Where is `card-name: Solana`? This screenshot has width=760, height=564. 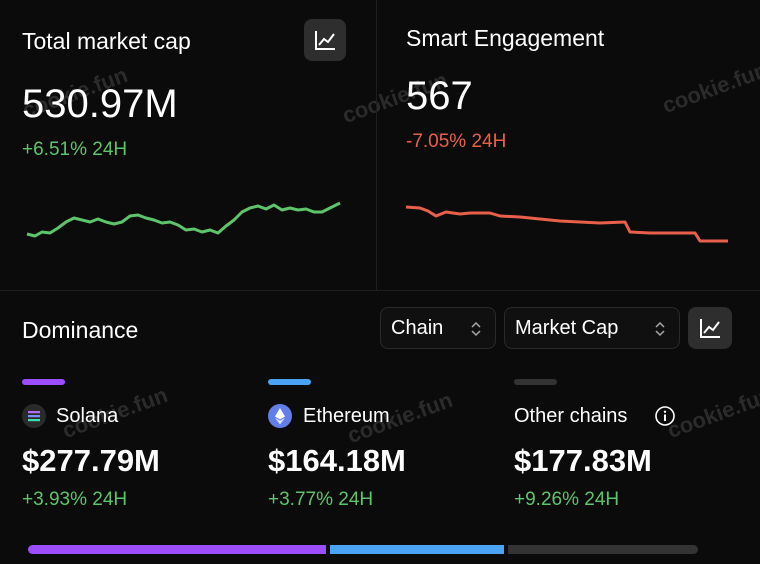 card-name: Solana is located at coordinates (87, 416).